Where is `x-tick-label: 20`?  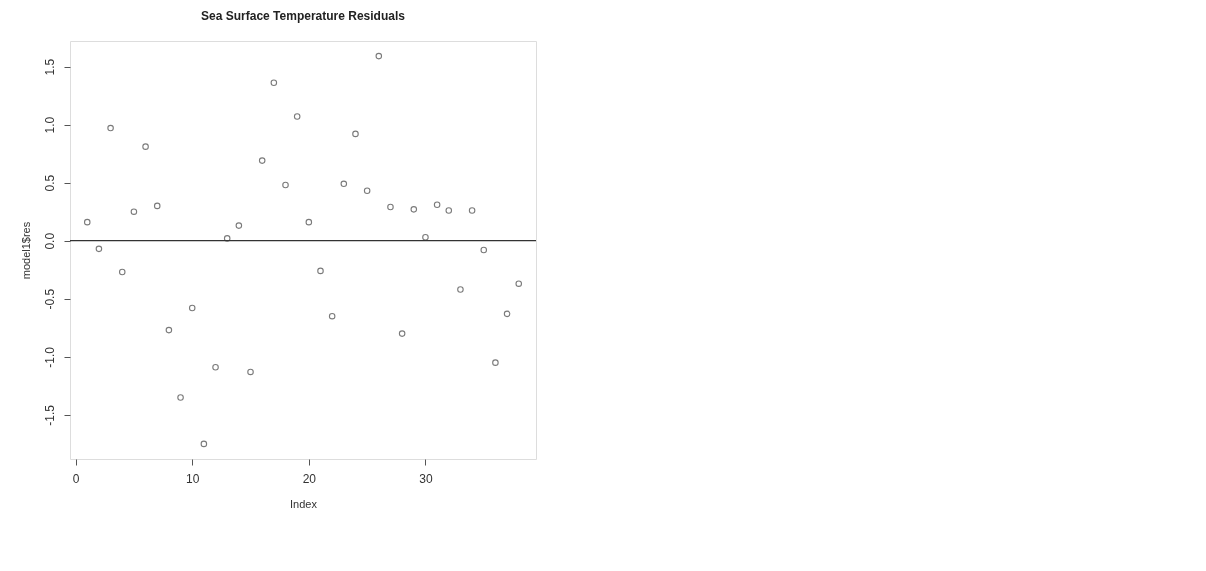 x-tick-label: 20 is located at coordinates (309, 478).